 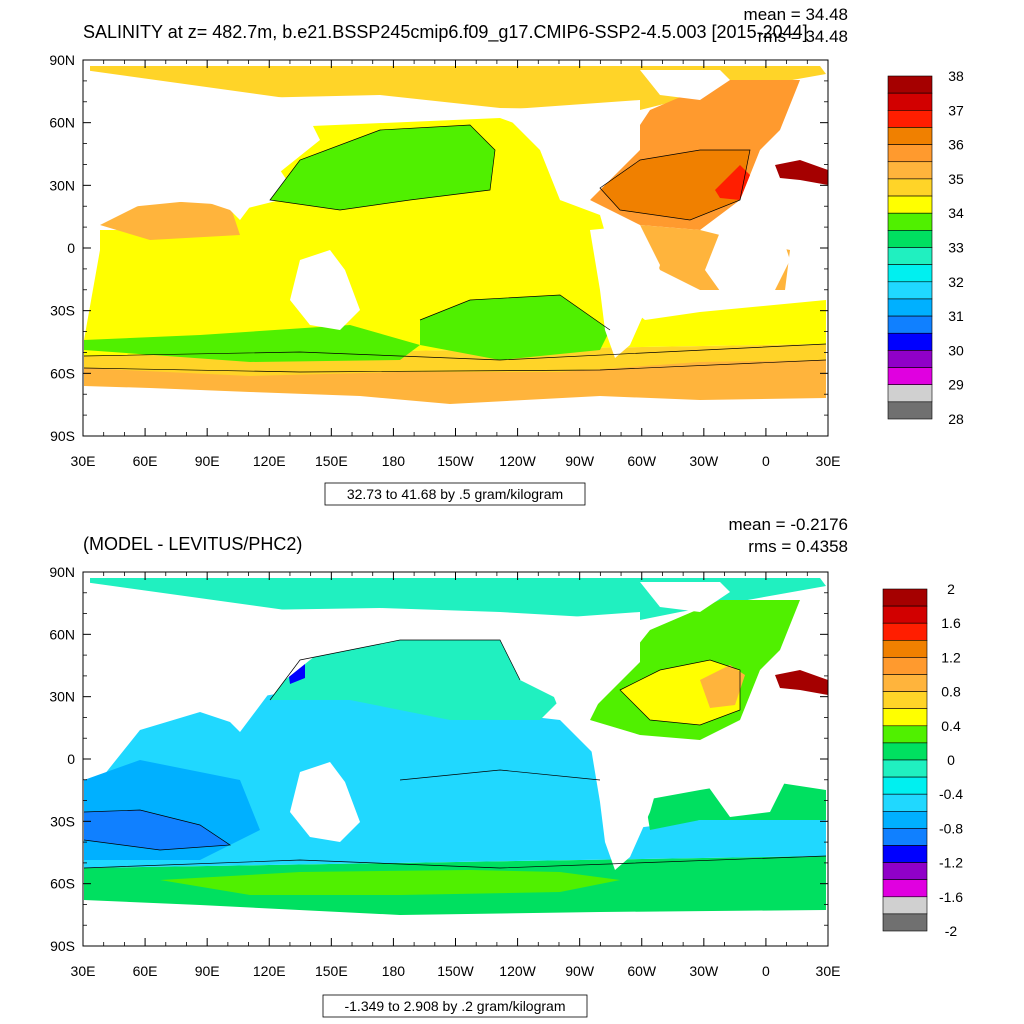 I want to click on region-gulf-stream, so click(x=722, y=686).